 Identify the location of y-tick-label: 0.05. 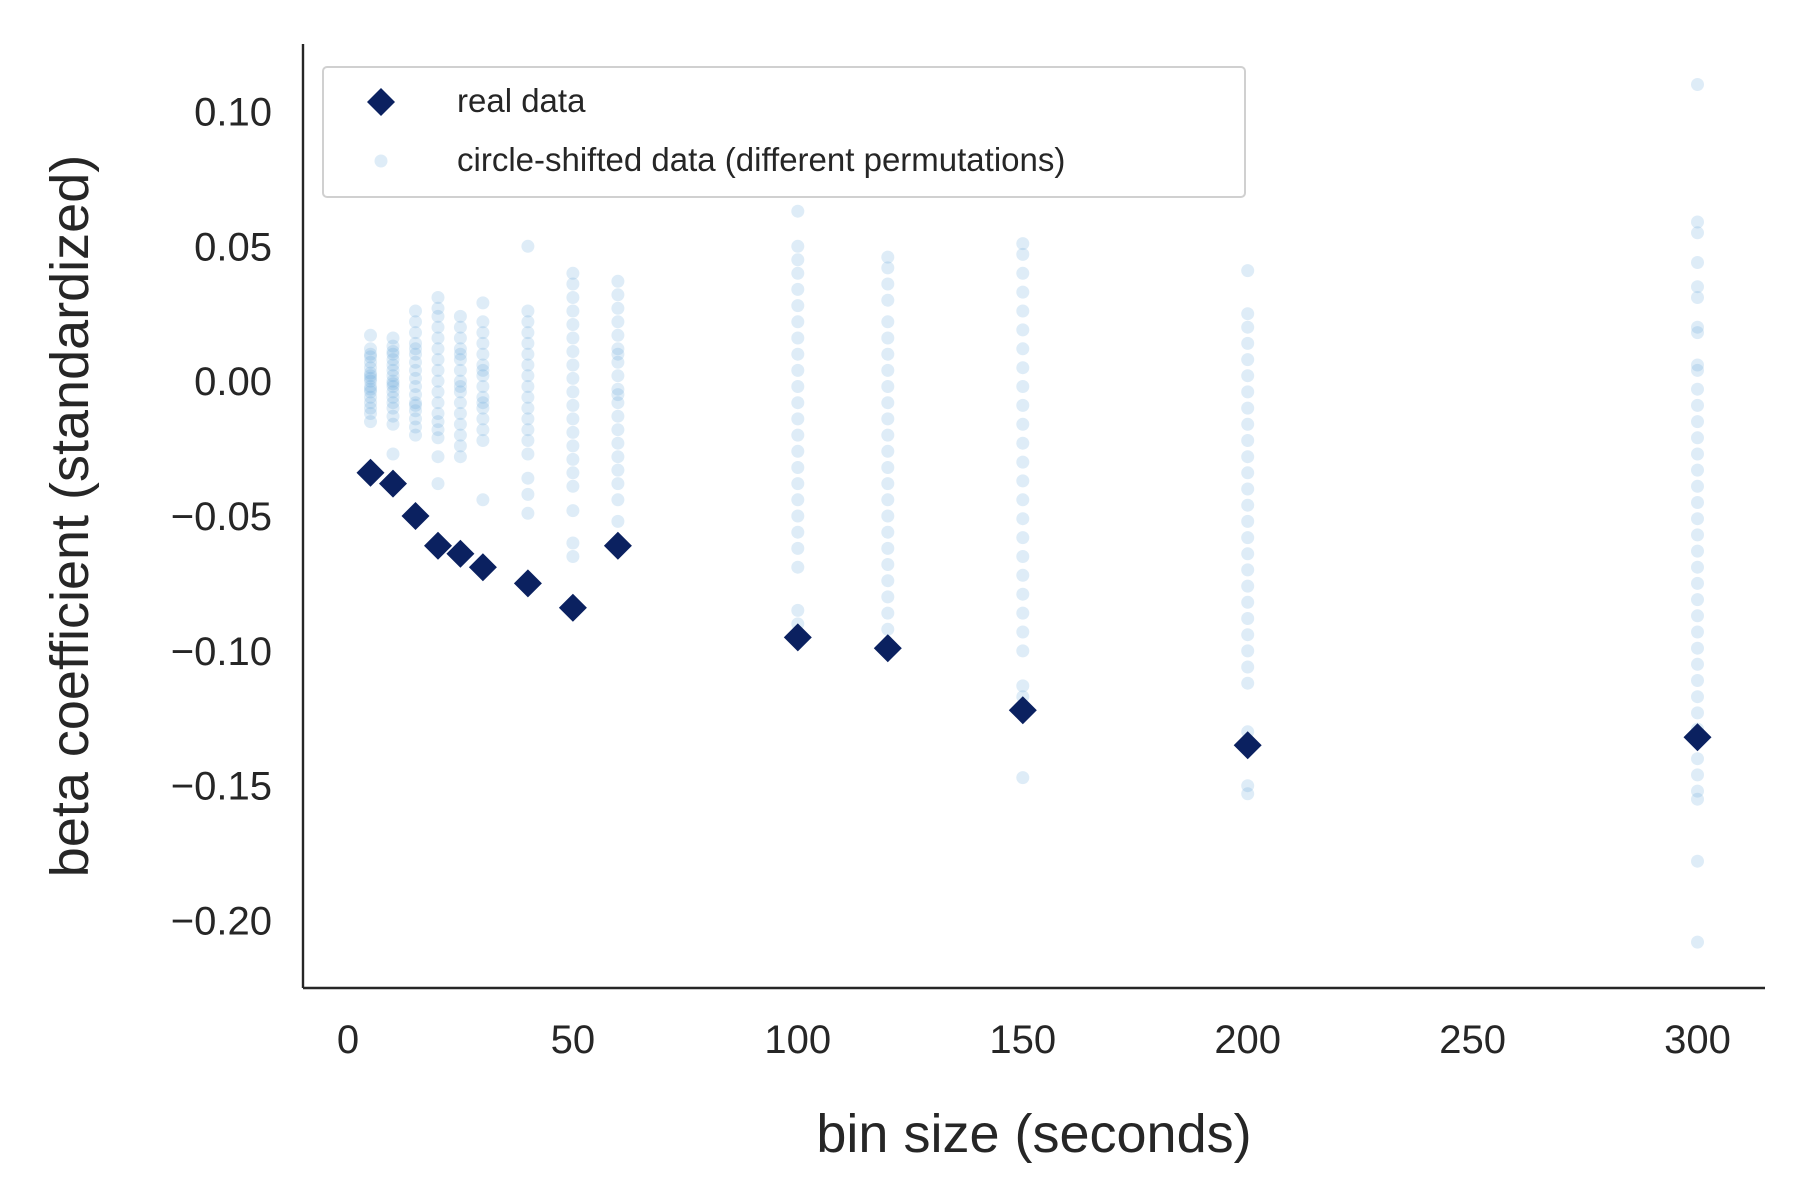
(233, 247).